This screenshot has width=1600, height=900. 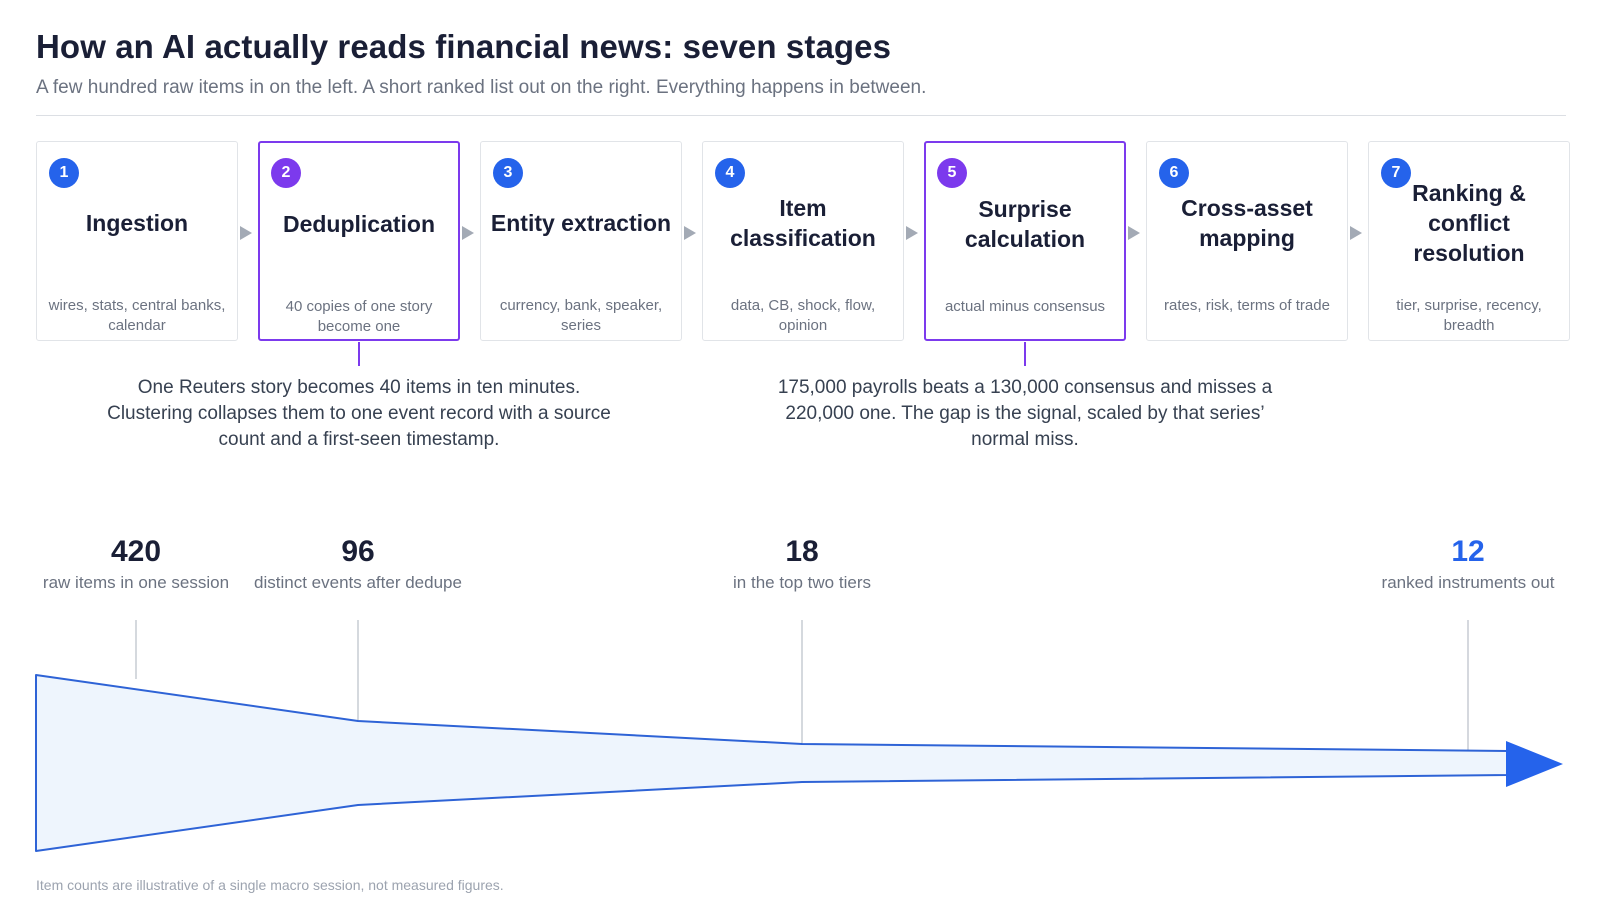 What do you see at coordinates (730, 173) in the screenshot?
I see `stage-number-badge: 4` at bounding box center [730, 173].